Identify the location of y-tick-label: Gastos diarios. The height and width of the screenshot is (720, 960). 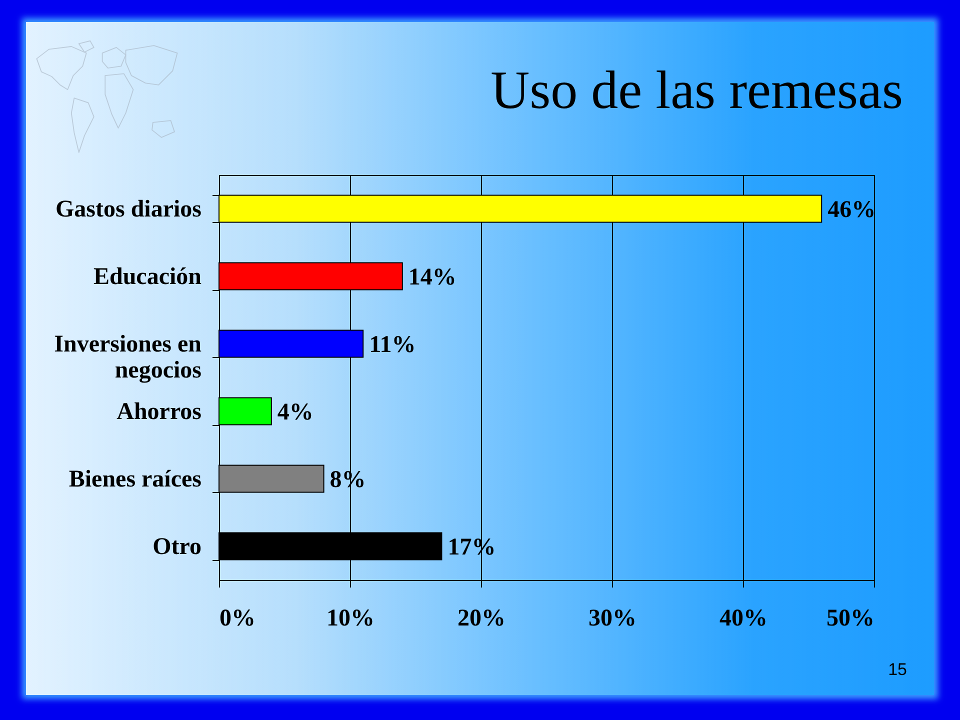
(128, 209).